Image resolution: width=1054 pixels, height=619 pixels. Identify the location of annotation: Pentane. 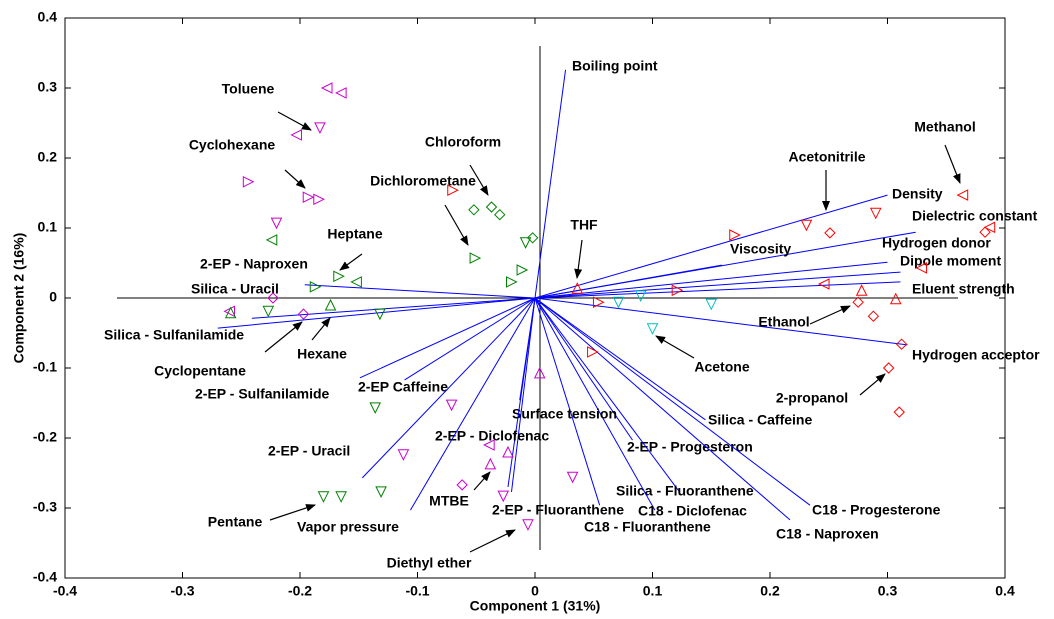
(235, 522).